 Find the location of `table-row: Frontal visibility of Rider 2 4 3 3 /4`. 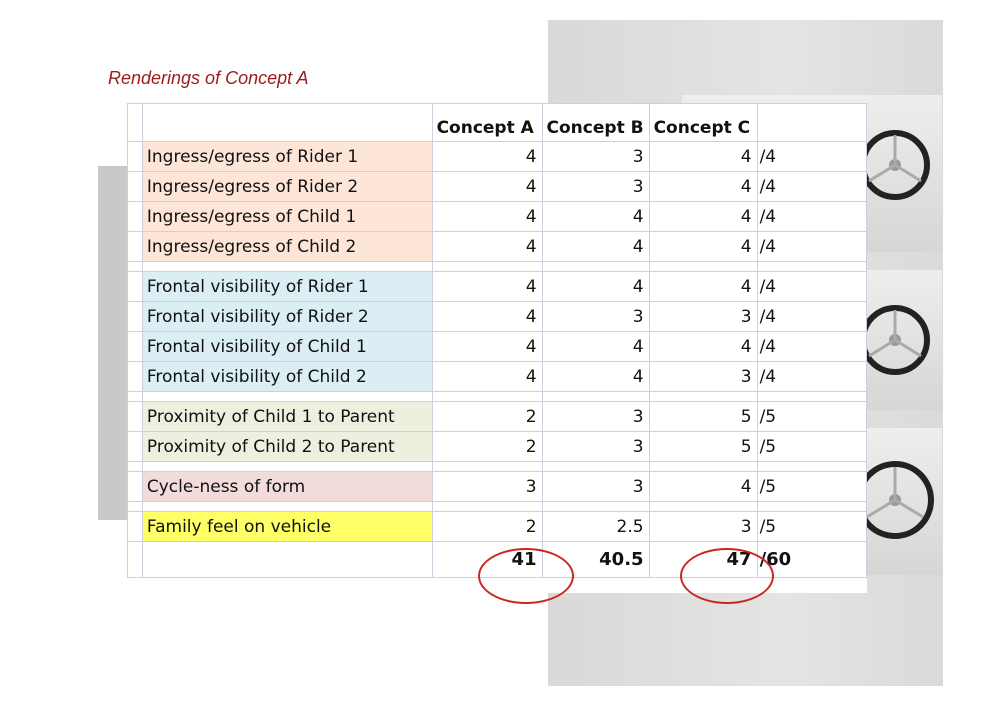

table-row: Frontal visibility of Rider 2 4 3 3 /4 is located at coordinates (497, 316).